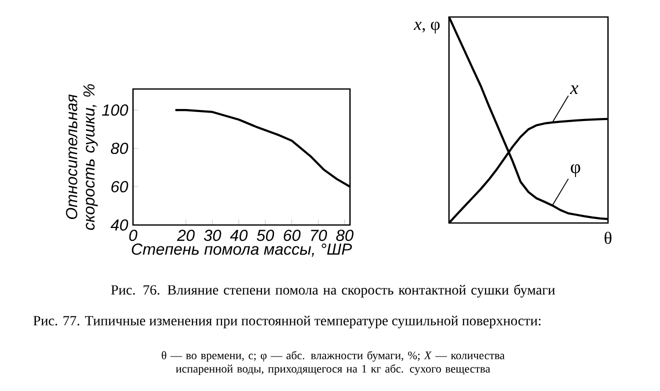 This screenshot has width=660, height=391. Describe the element at coordinates (242, 250) in the screenshot. I see `x-axis-title: Степень помола массы, °ШР` at that location.